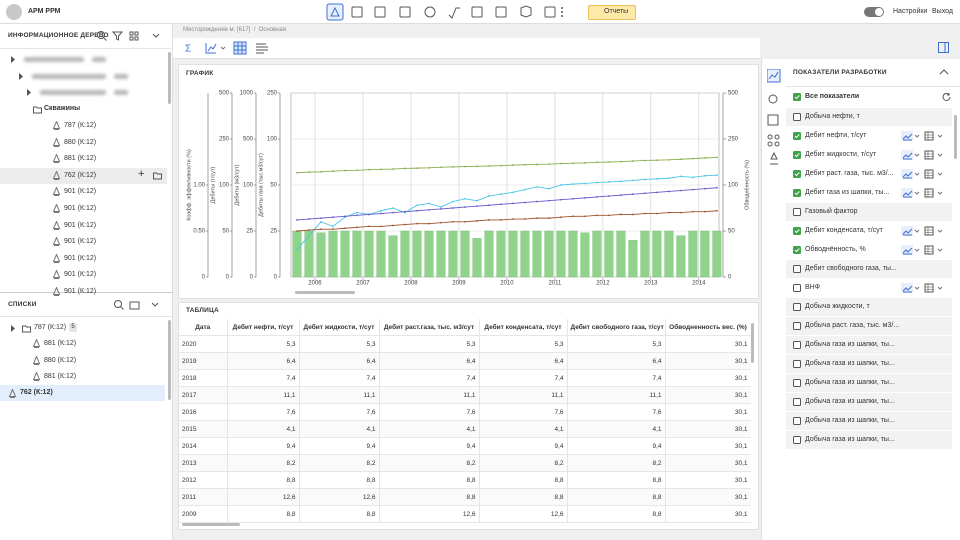 The image size is (960, 540). What do you see at coordinates (339, 327) in the screenshot?
I see `column-header: Дебит жидкости, т/сут` at bounding box center [339, 327].